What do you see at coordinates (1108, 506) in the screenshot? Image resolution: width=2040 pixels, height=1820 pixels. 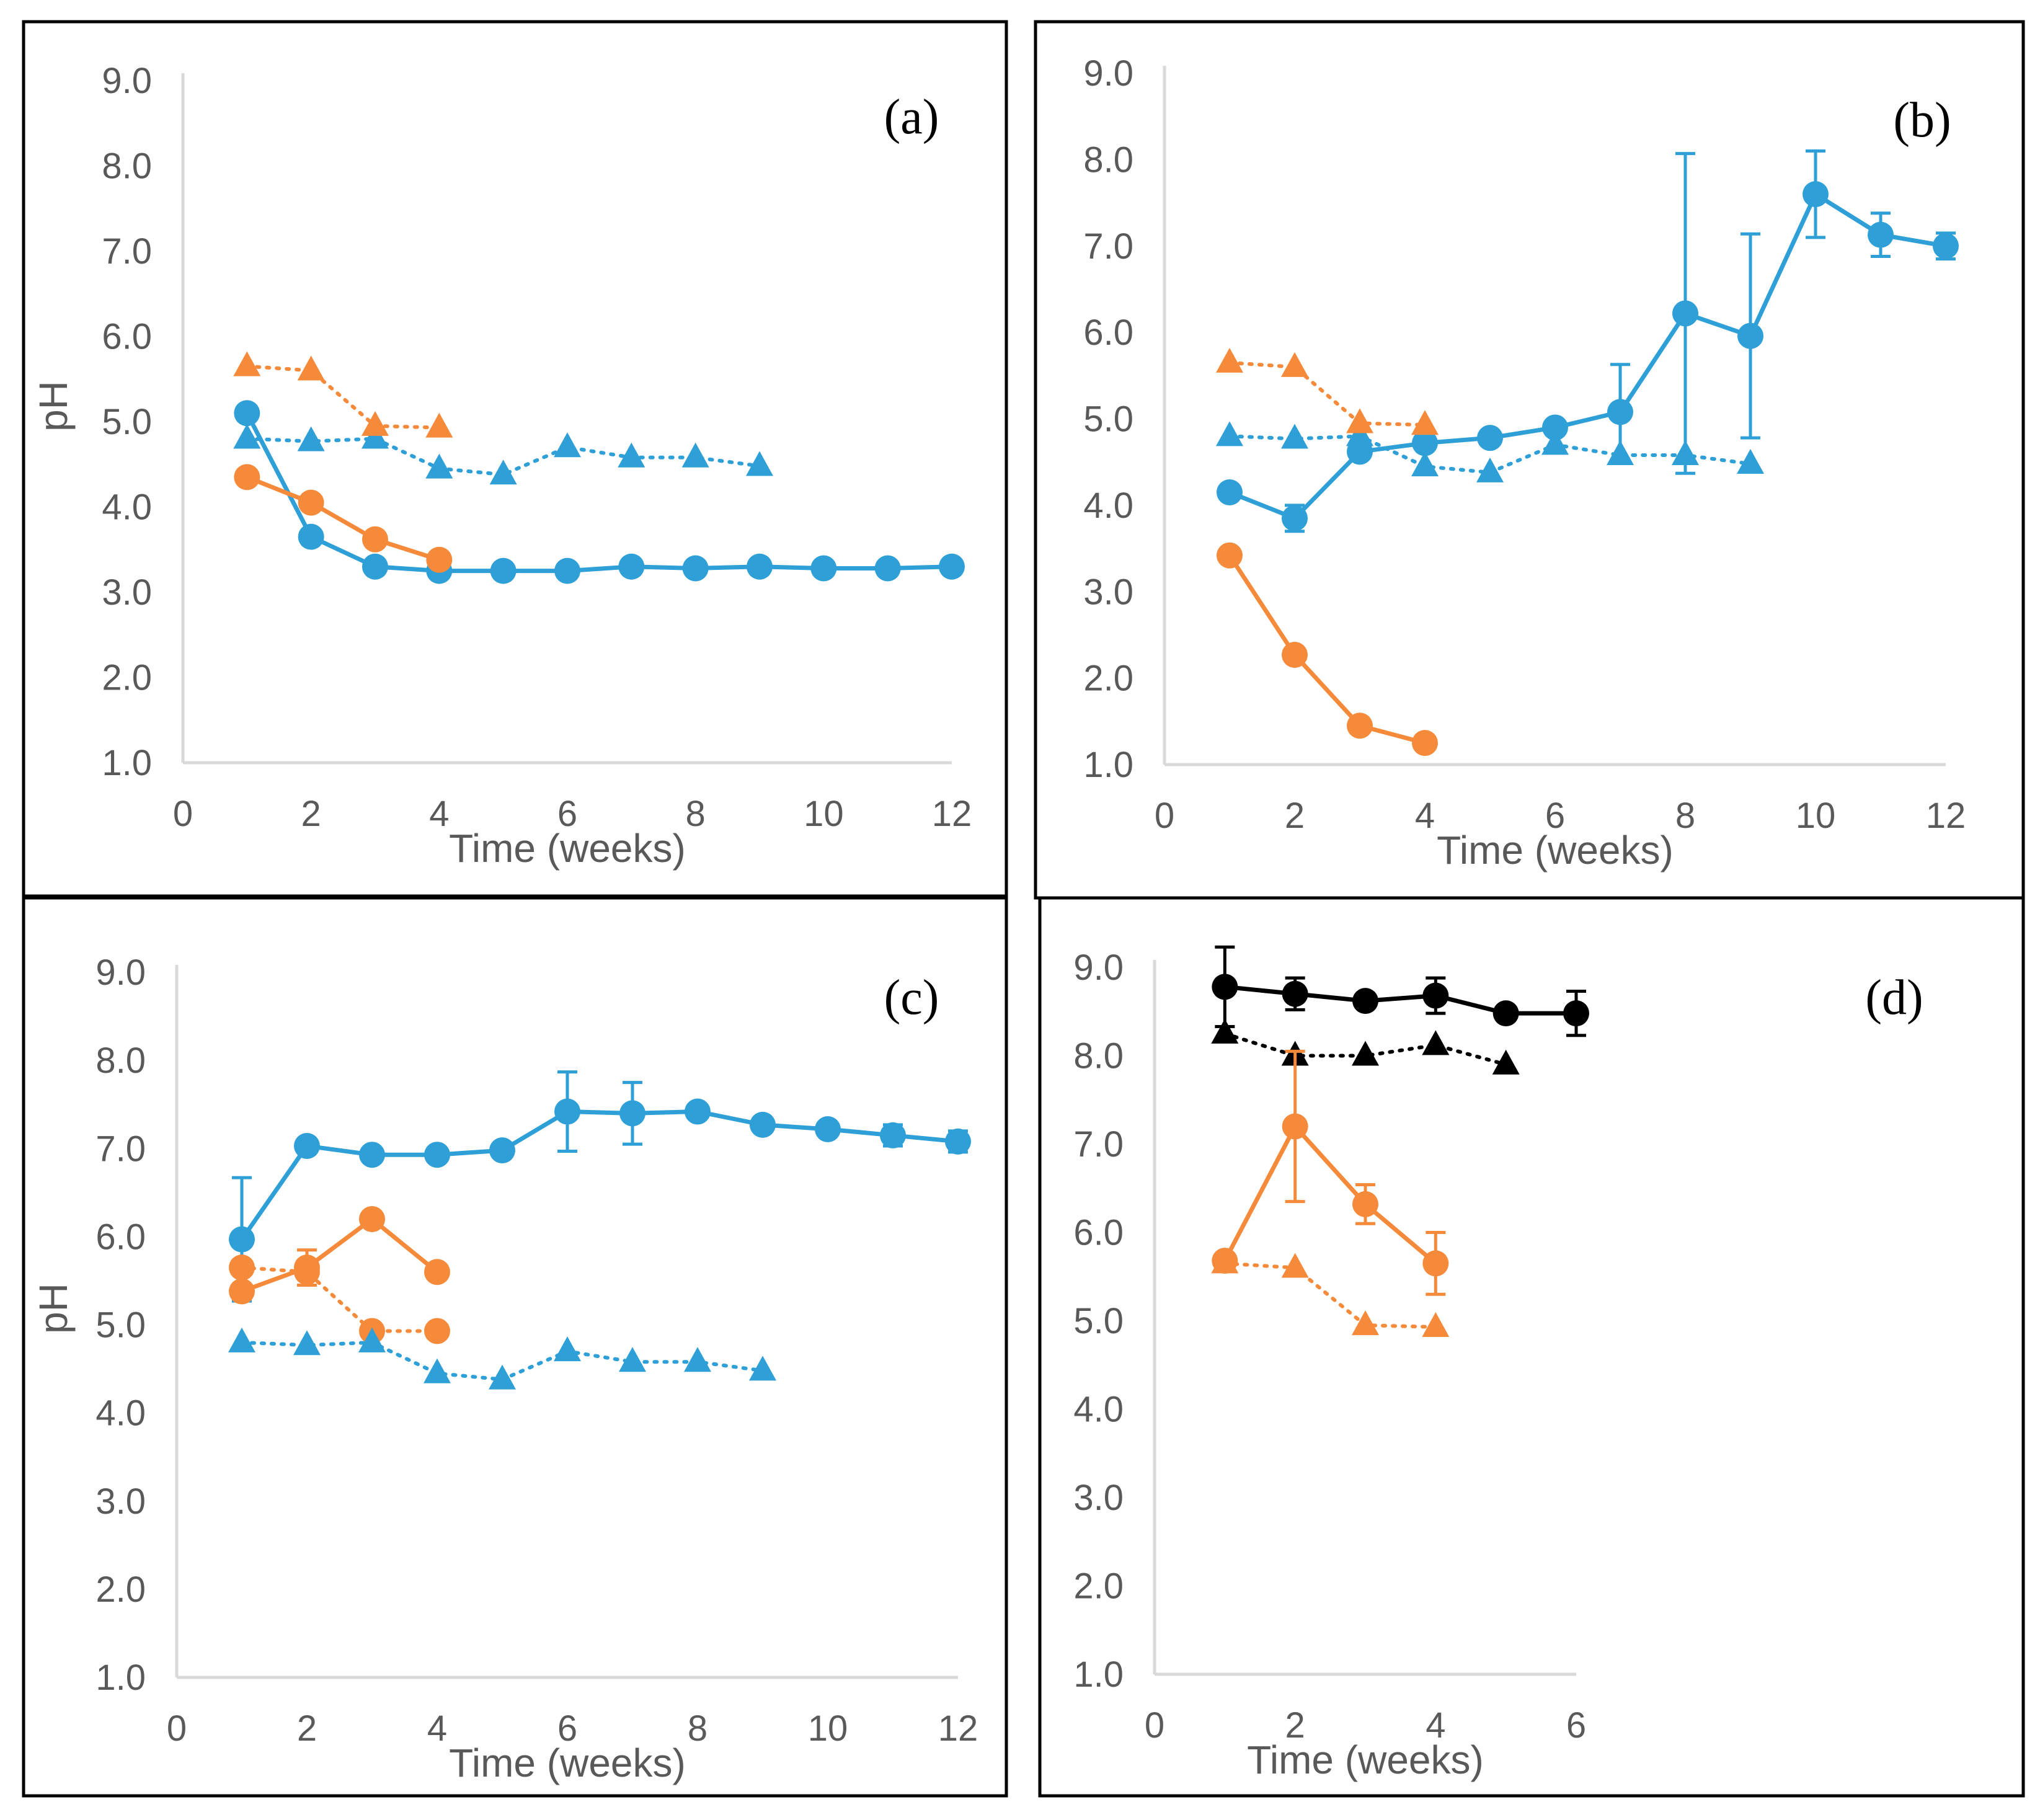 I see `y-tick-label: 4.0` at bounding box center [1108, 506].